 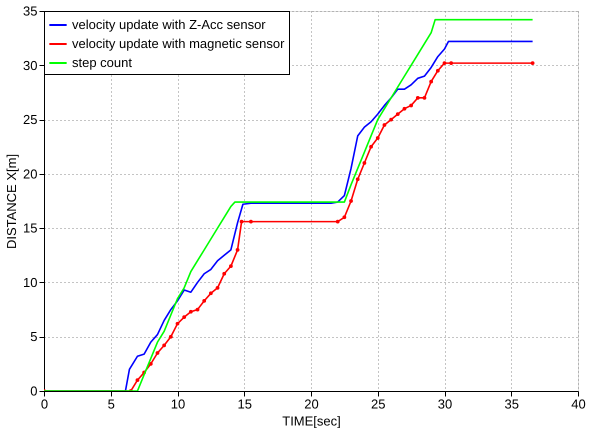 I want to click on legend-label: step count, so click(x=102, y=62).